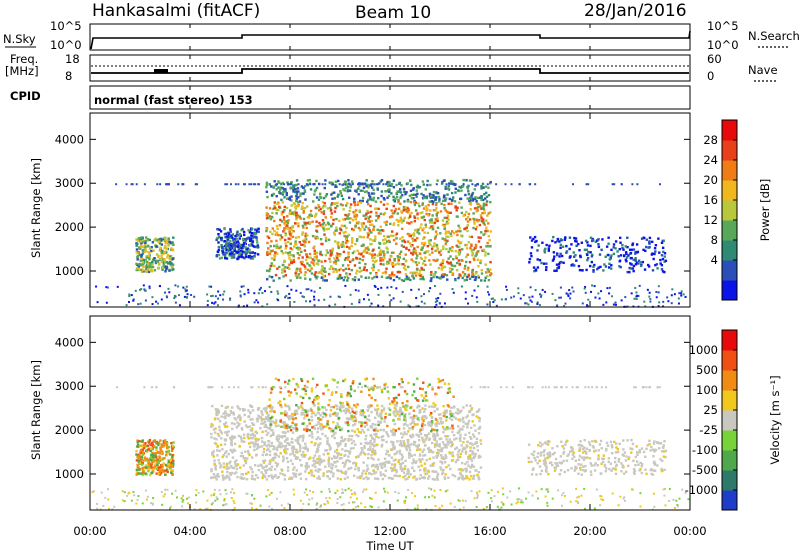 Image resolution: width=800 pixels, height=554 pixels. What do you see at coordinates (765, 210) in the screenshot?
I see `power-colorbar-label: Power [dB]` at bounding box center [765, 210].